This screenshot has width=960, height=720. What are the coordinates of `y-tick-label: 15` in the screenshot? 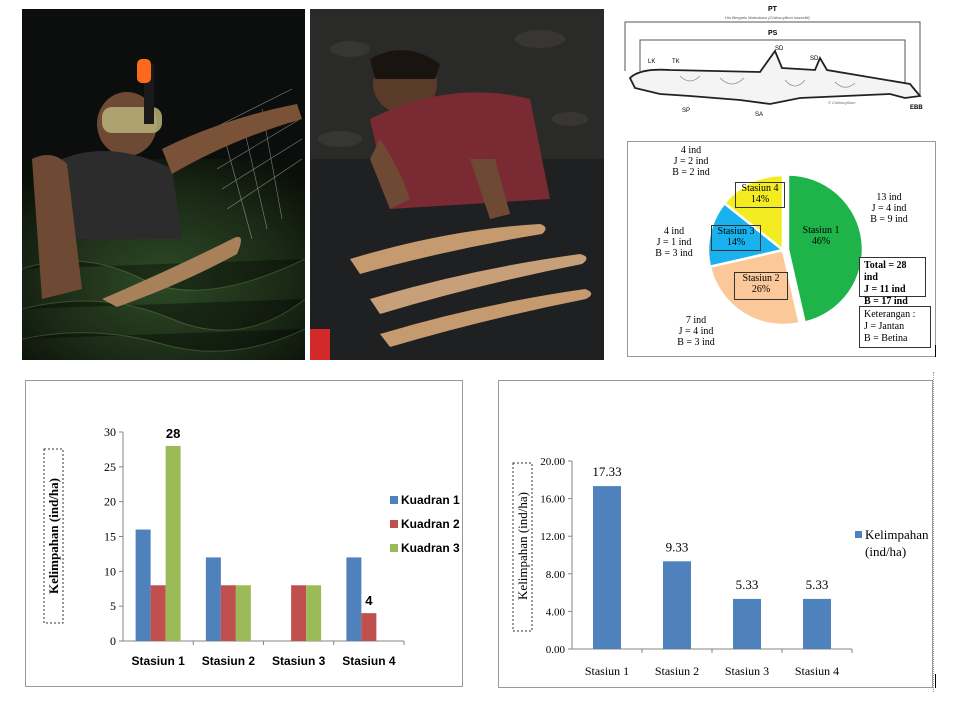 It's located at (110, 537).